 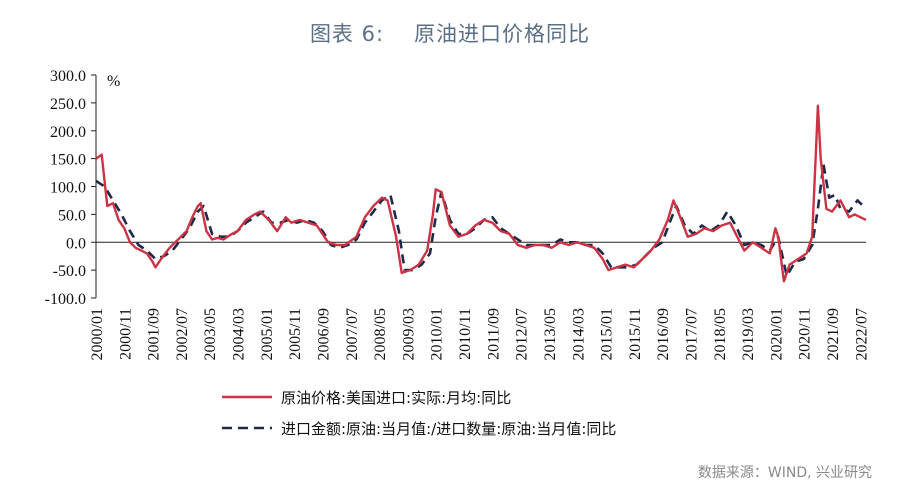 What do you see at coordinates (805, 334) in the screenshot?
I see `x-tick-label: 2020/11` at bounding box center [805, 334].